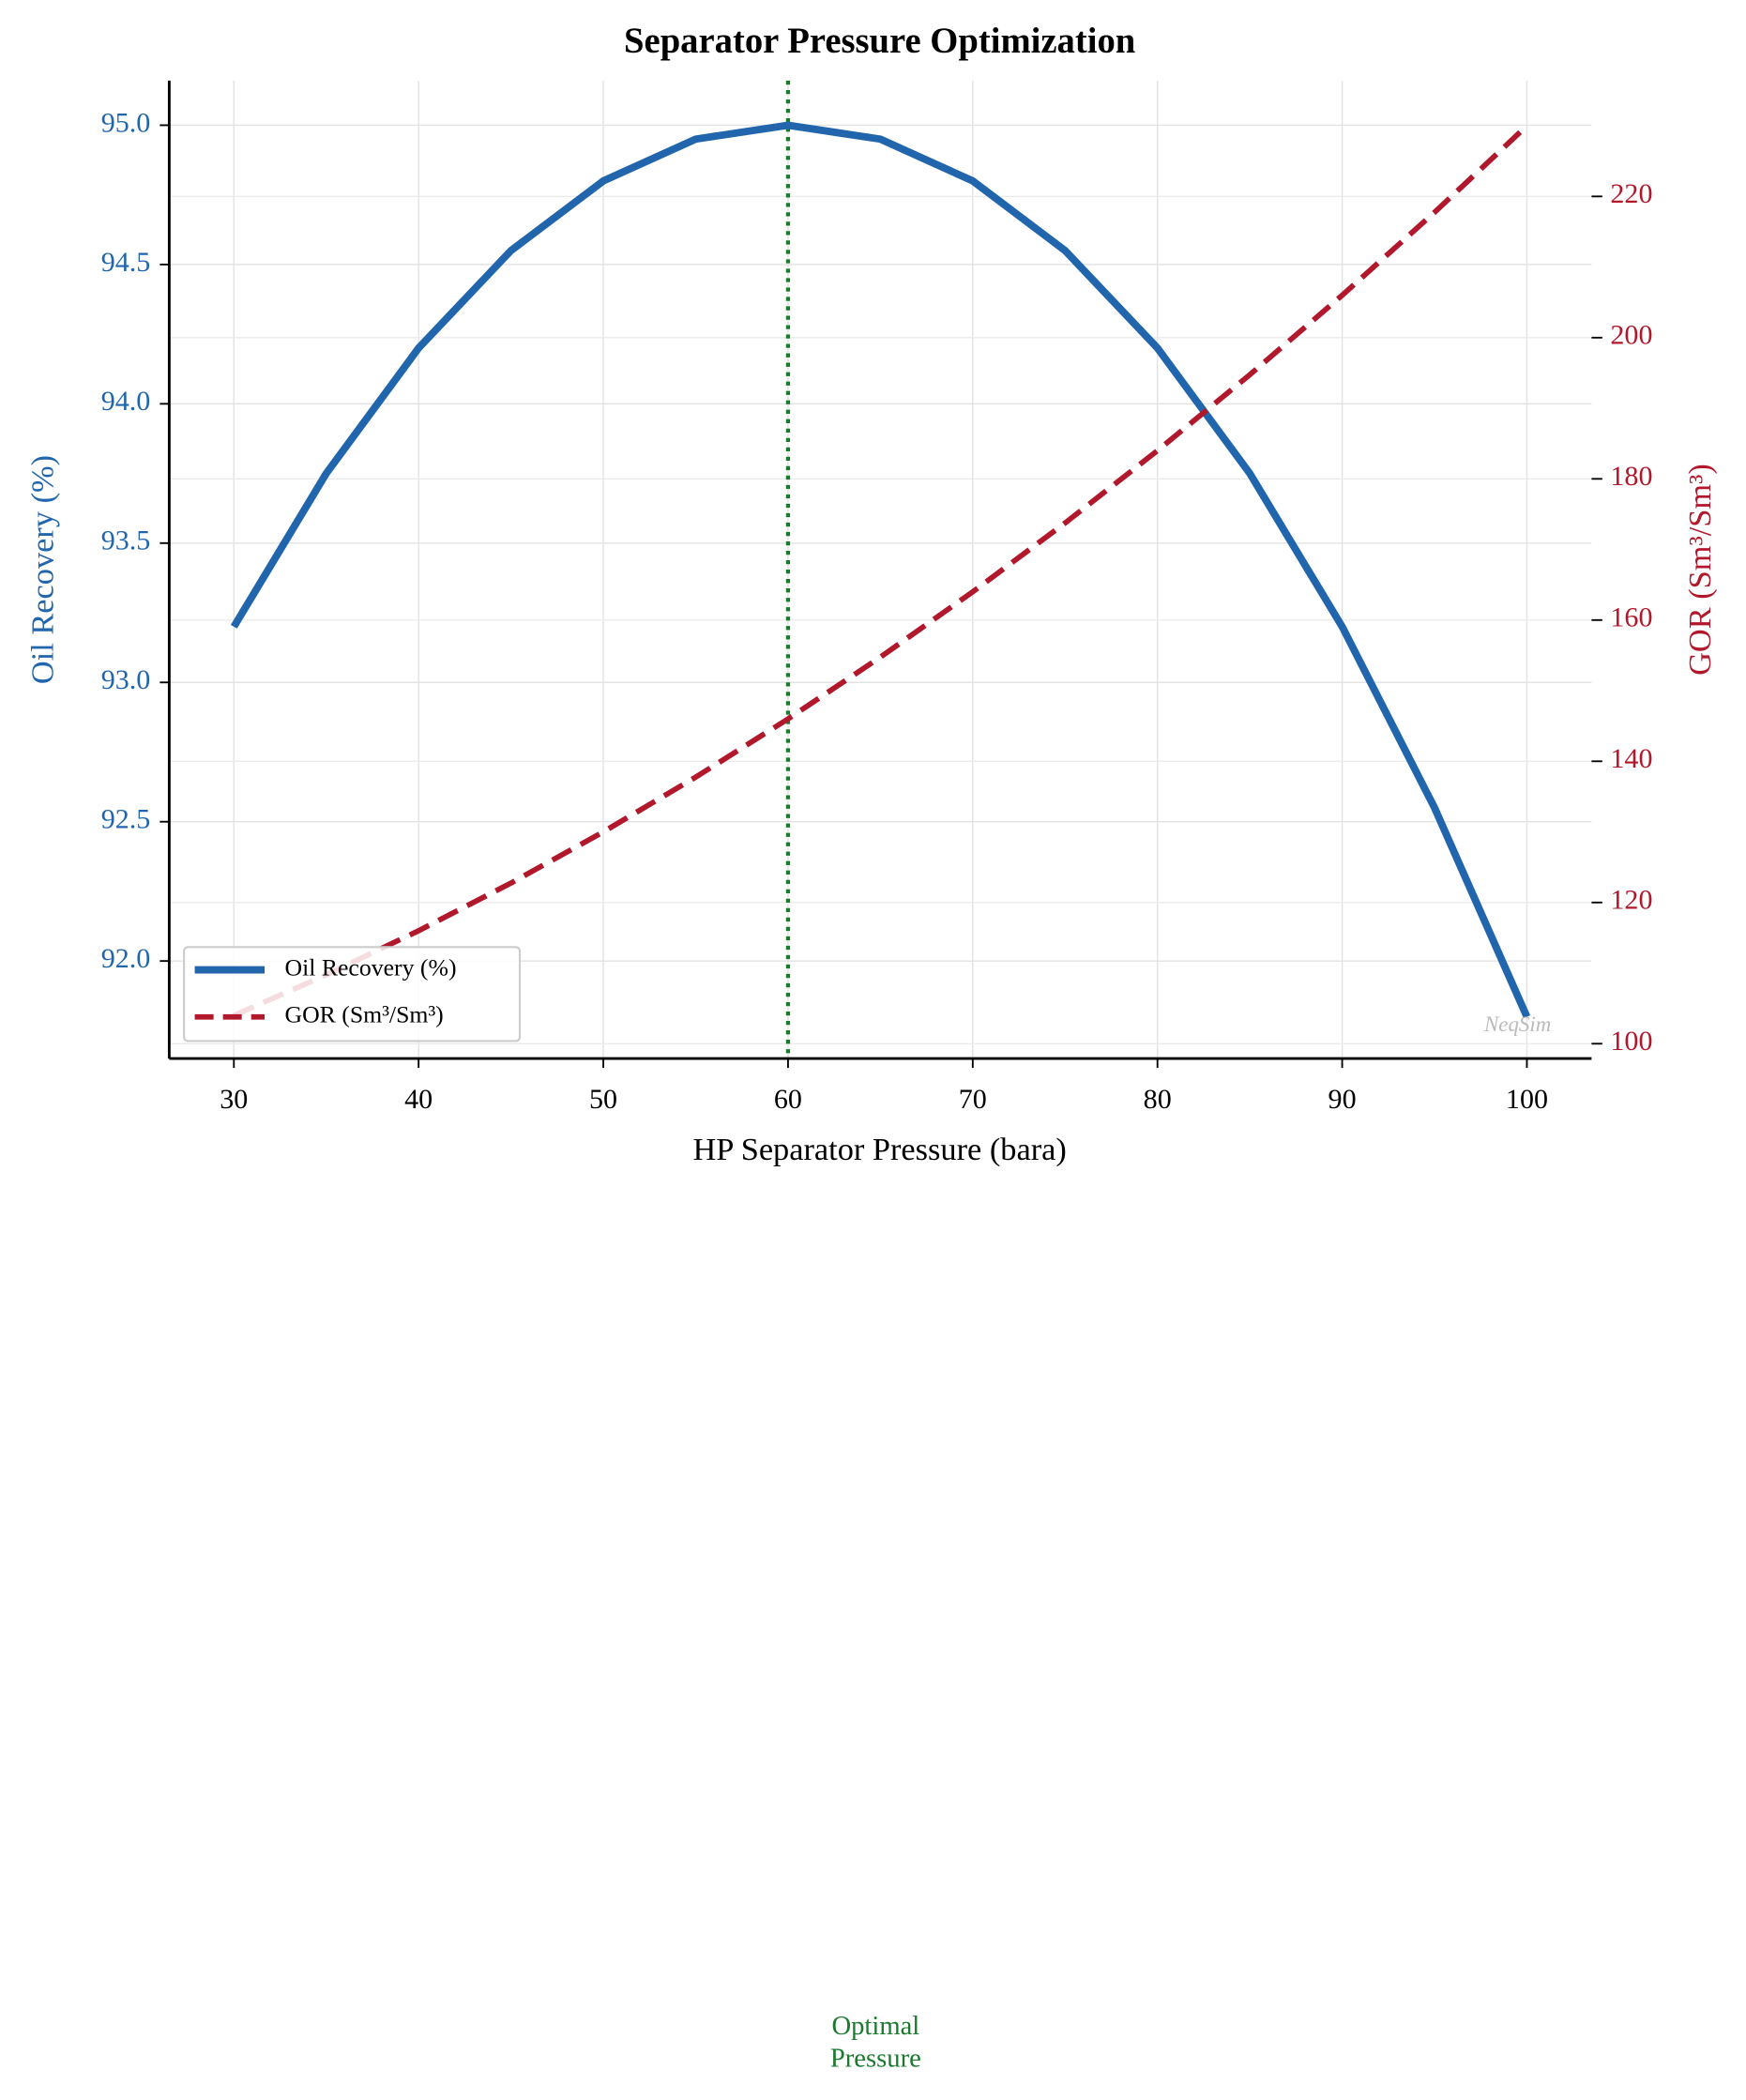  What do you see at coordinates (1517, 1024) in the screenshot?
I see `watermark: NeqSim` at bounding box center [1517, 1024].